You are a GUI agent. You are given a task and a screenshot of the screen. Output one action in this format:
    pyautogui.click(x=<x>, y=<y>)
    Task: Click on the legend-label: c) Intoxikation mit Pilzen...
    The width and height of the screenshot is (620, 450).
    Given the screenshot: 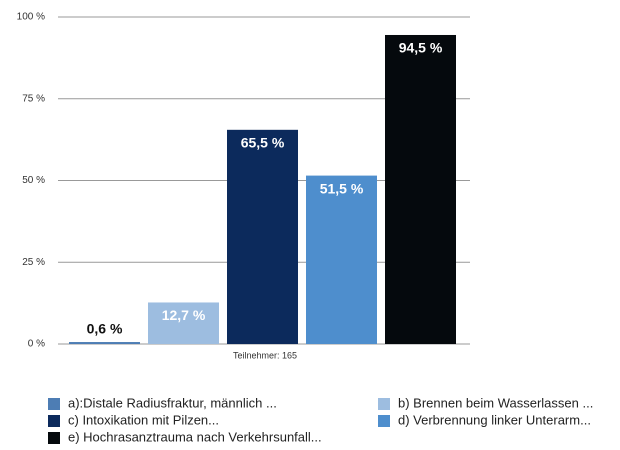 What is the action you would take?
    pyautogui.click(x=143, y=419)
    